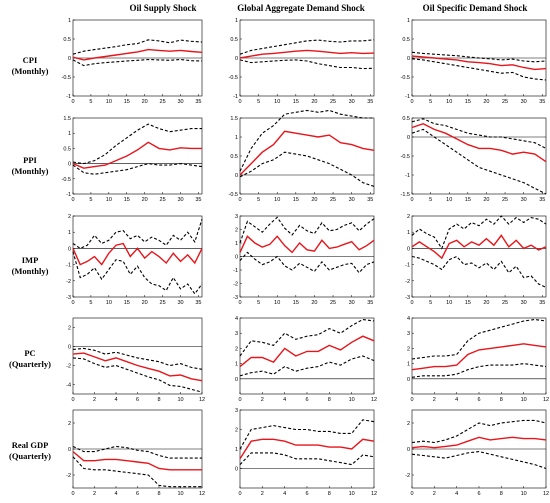 The height and width of the screenshot is (503, 550). Describe the element at coordinates (30, 358) in the screenshot. I see `row-label-pc: PC (Quarterly)` at that location.